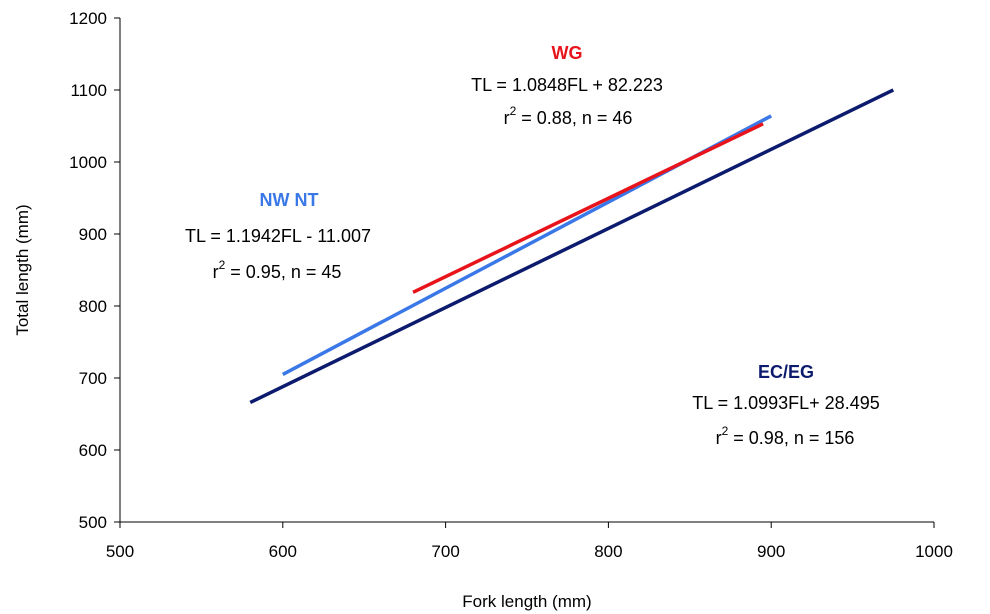  Describe the element at coordinates (608, 551) in the screenshot. I see `x-tick-label: 800` at that location.